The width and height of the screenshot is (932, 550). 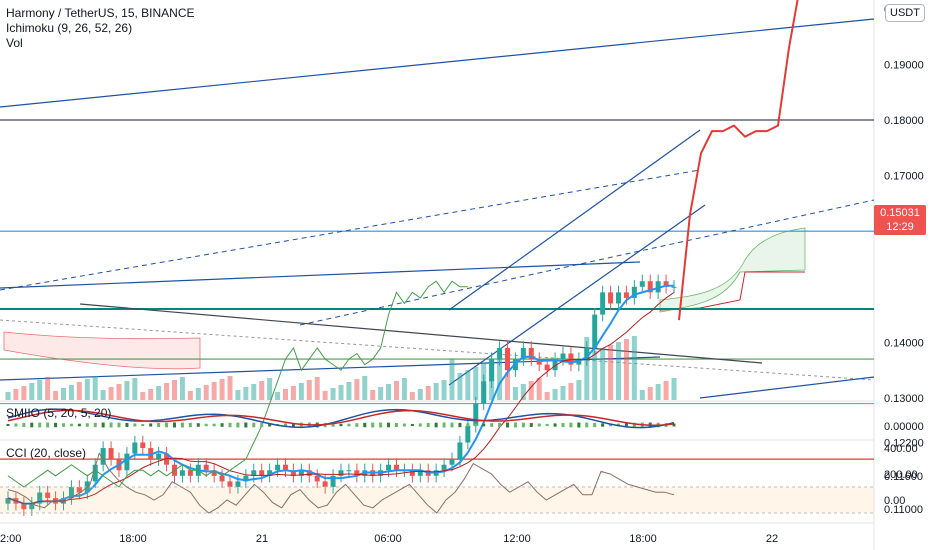 What do you see at coordinates (59, 413) in the screenshot?
I see `smiio-legend: SMIIO (5, 20, 5, 20)` at bounding box center [59, 413].